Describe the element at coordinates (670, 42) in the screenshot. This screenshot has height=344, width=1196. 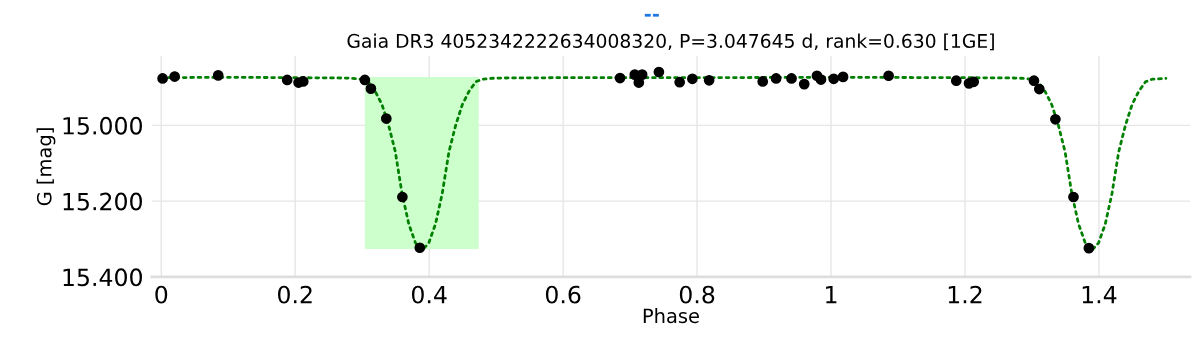
I see `chart-title: Gaia DR3 4052342222634008320, P=3.047645 d, rank=0.630 [1GE]` at that location.